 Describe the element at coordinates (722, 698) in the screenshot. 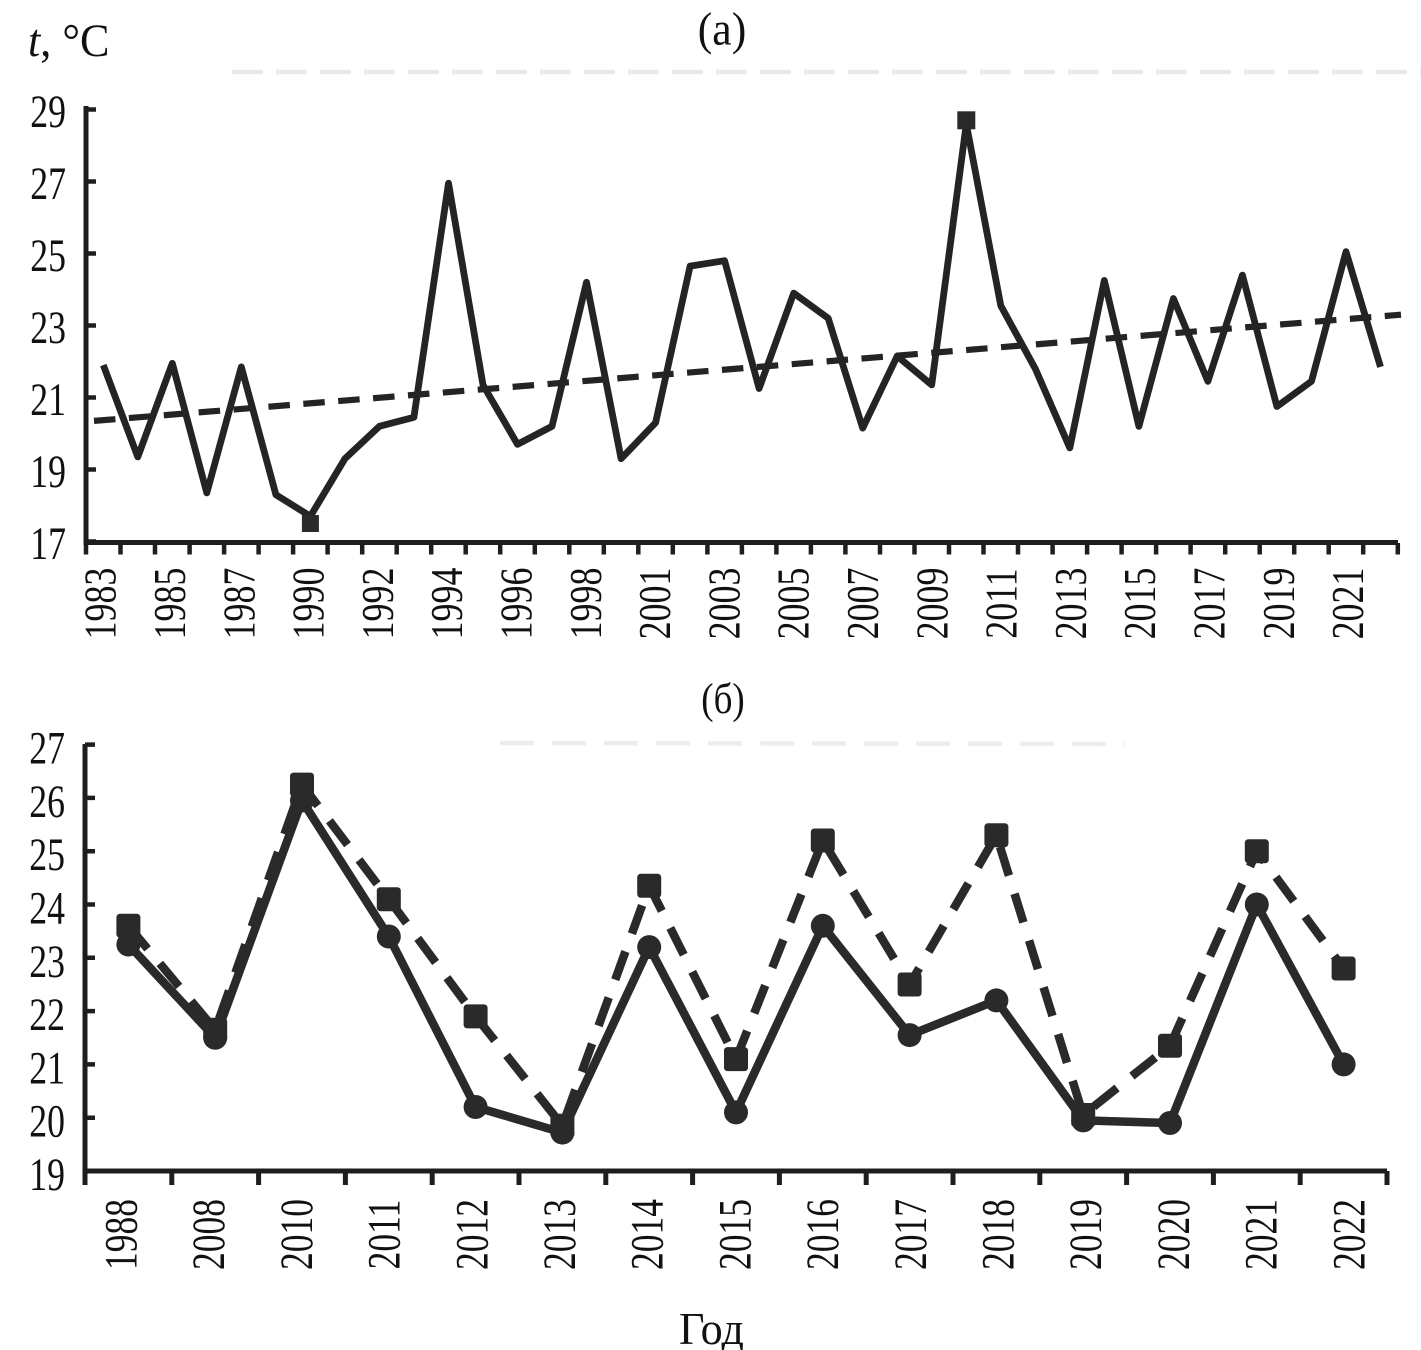

I see `svg-text: (б)` at that location.